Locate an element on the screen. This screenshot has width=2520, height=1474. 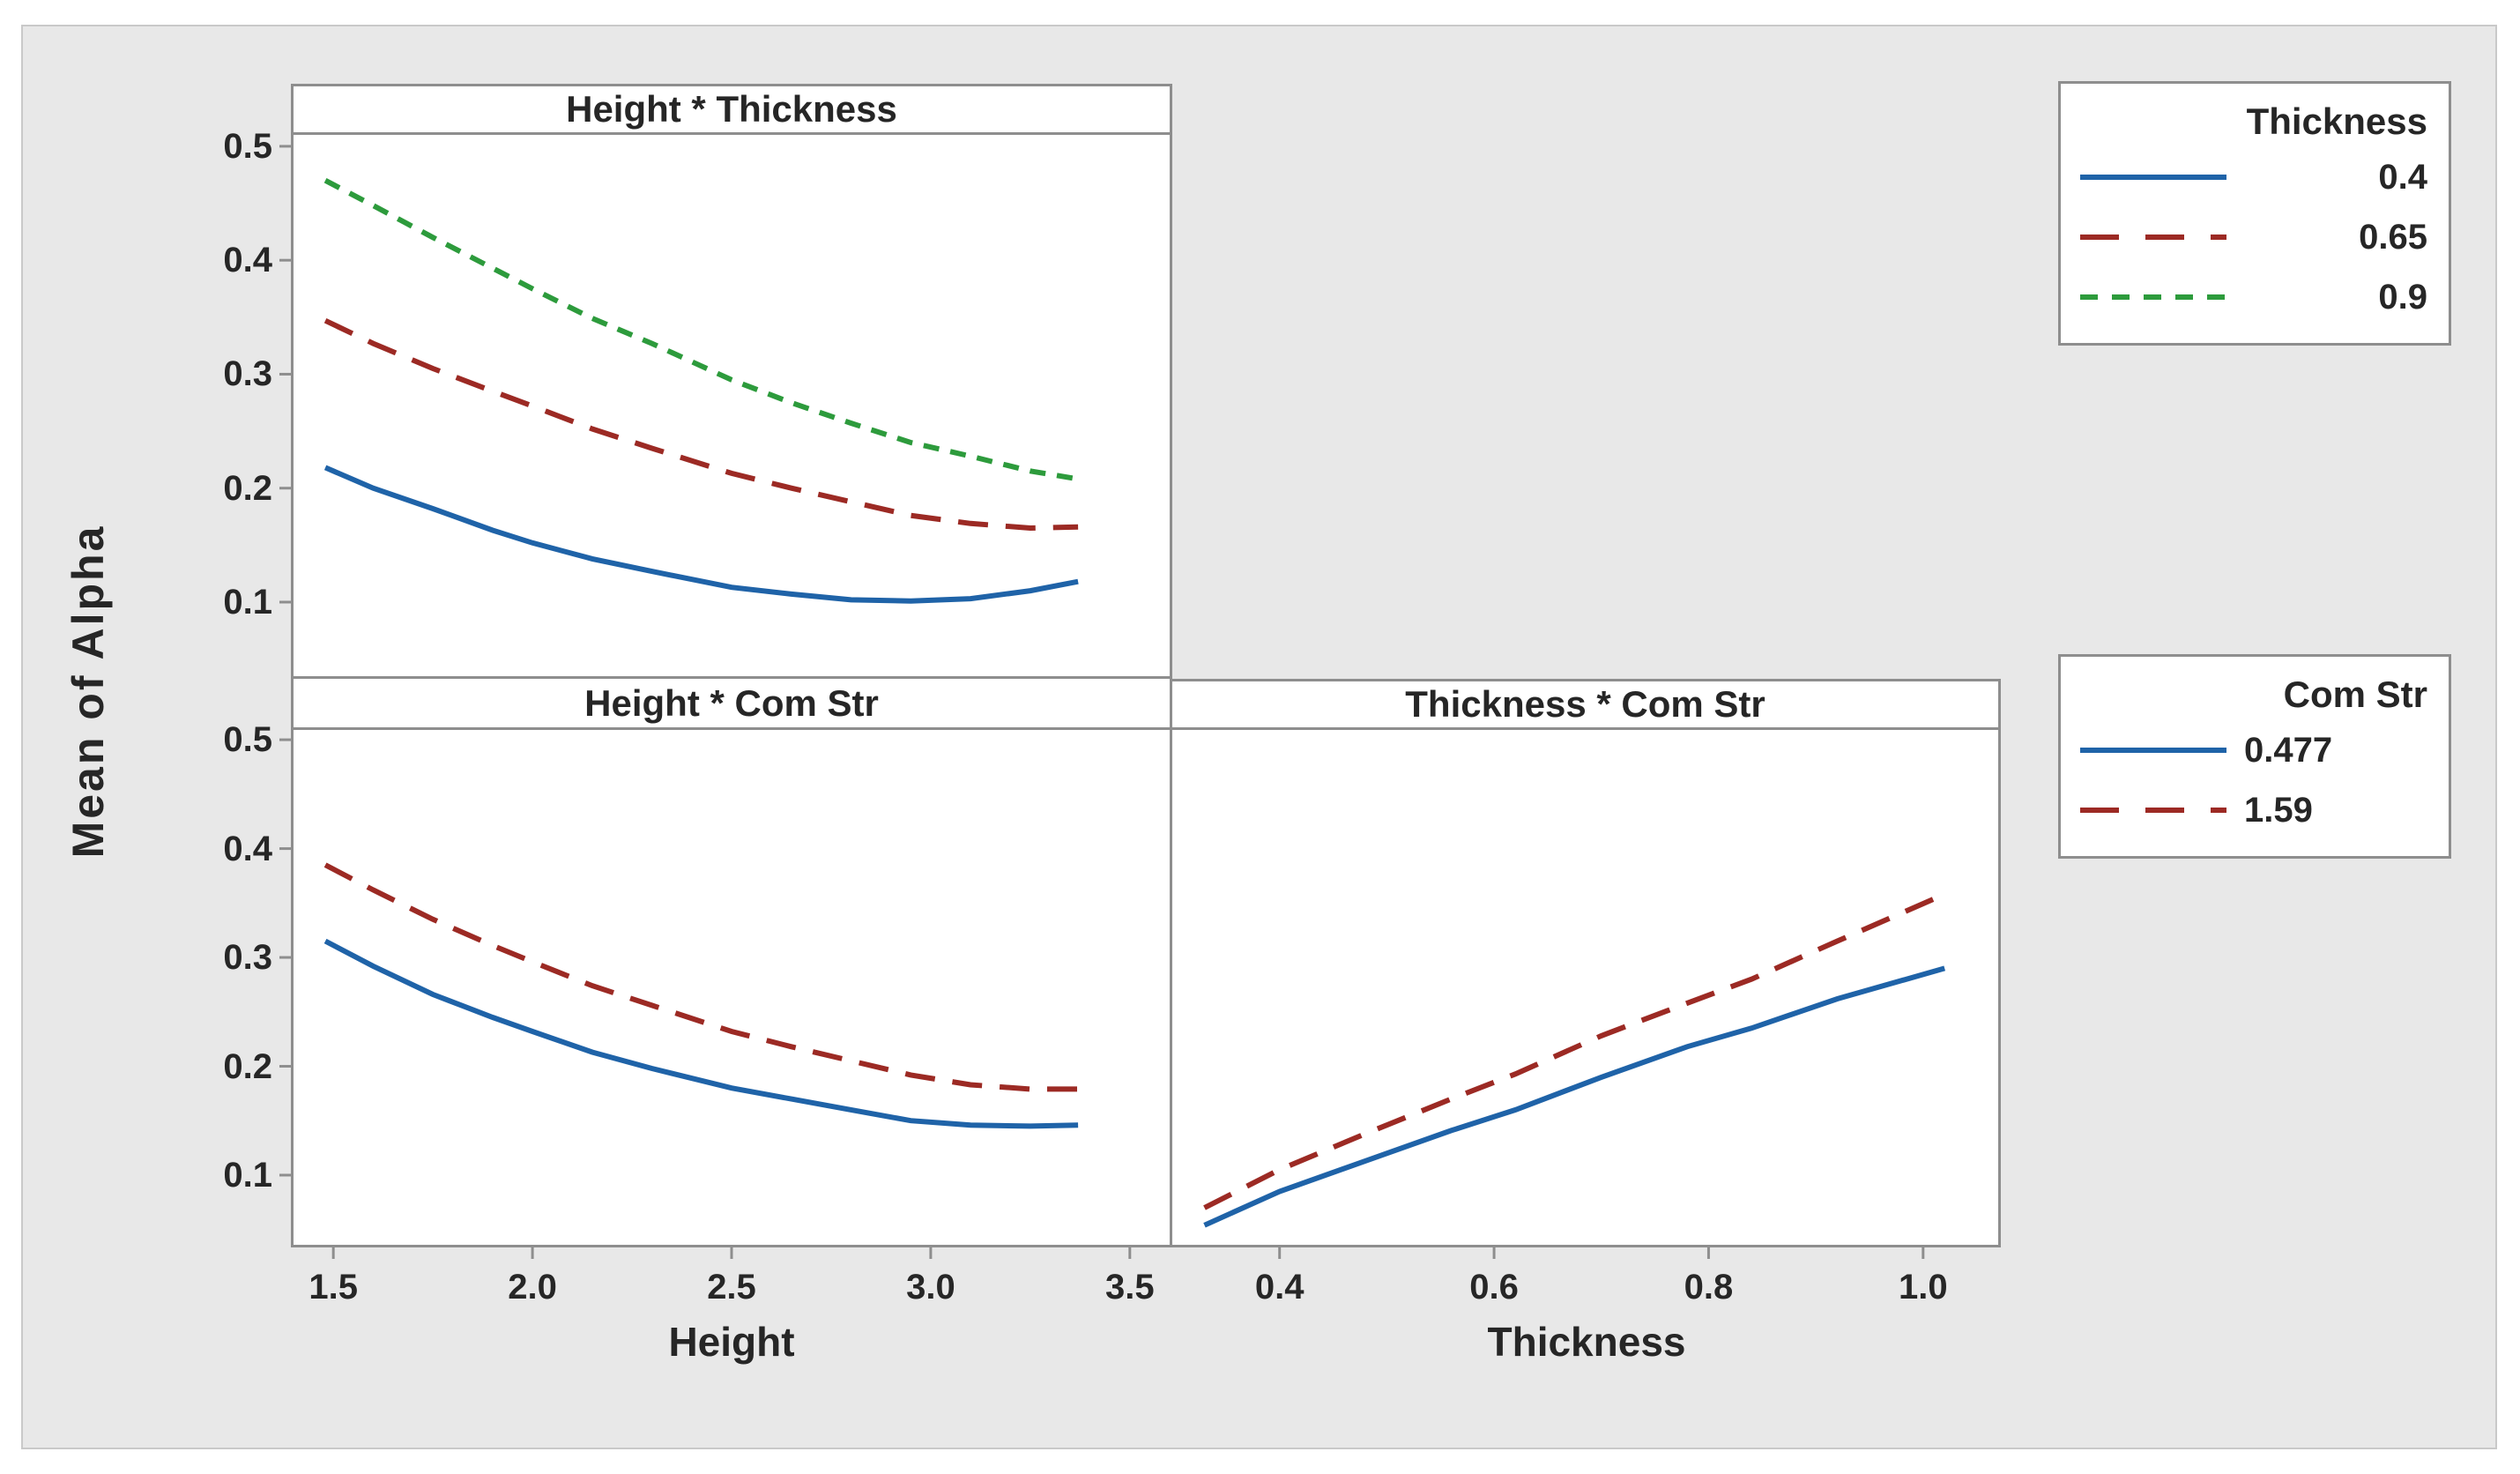
series-line-0.9 is located at coordinates (701, 330).